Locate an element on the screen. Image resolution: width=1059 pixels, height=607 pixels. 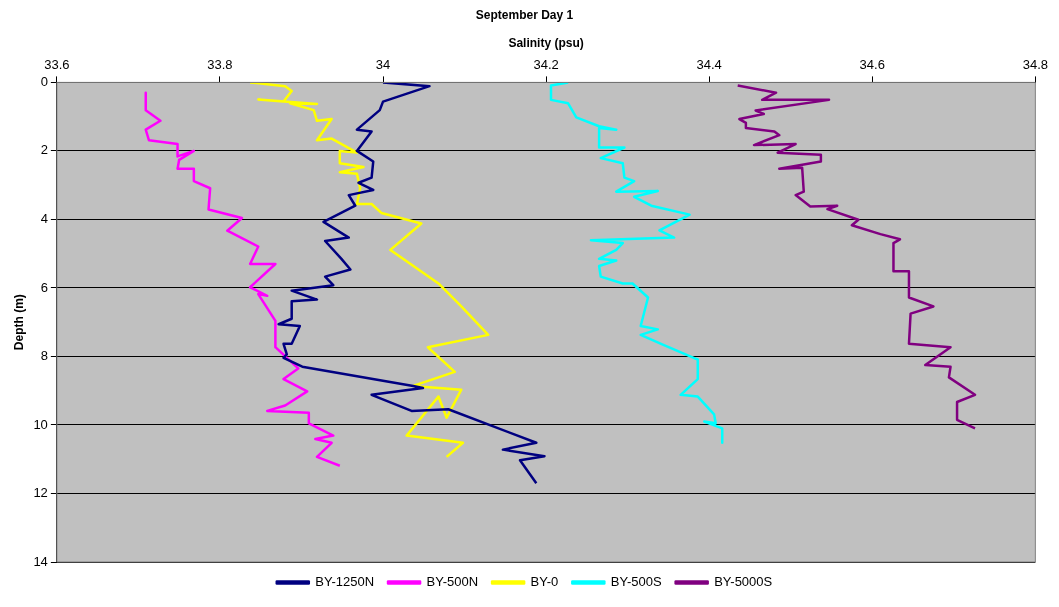
x-tick-label: 34.6 is located at coordinates (872, 65).